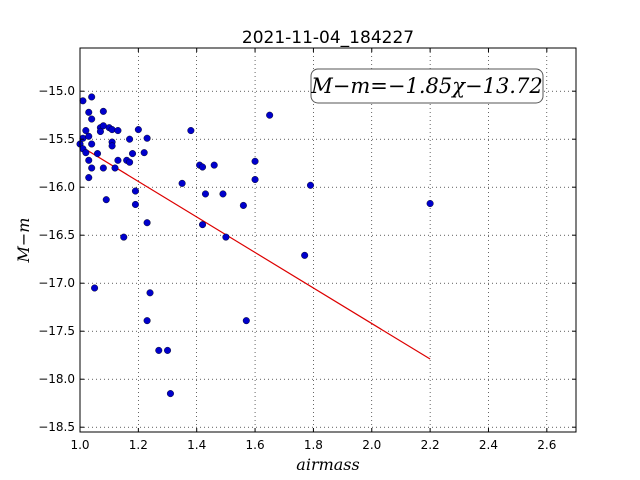  What do you see at coordinates (327, 464) in the screenshot?
I see `x-axis-label: airmass` at bounding box center [327, 464].